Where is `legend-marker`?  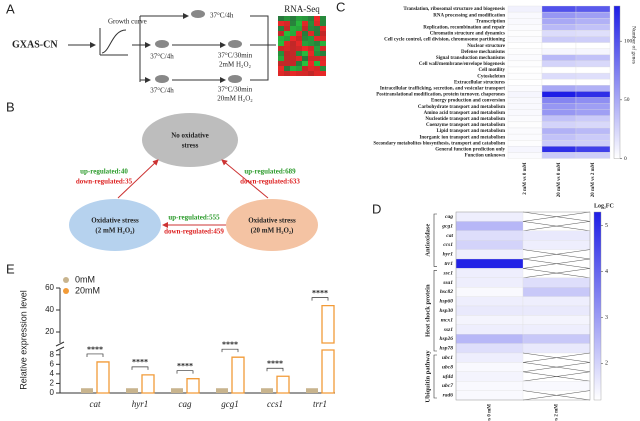
legend-marker is located at coordinates (66, 280).